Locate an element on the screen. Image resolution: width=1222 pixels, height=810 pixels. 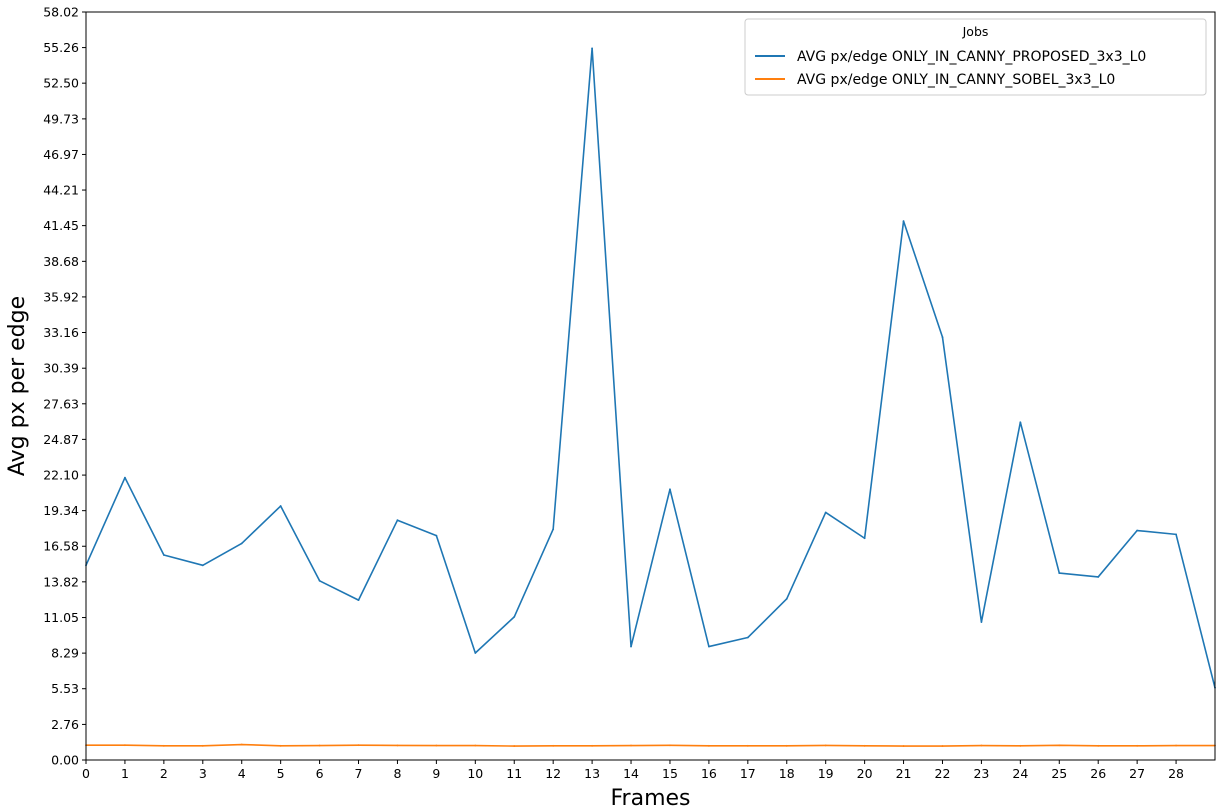
y-tick-label: 38.68 is located at coordinates (61, 261).